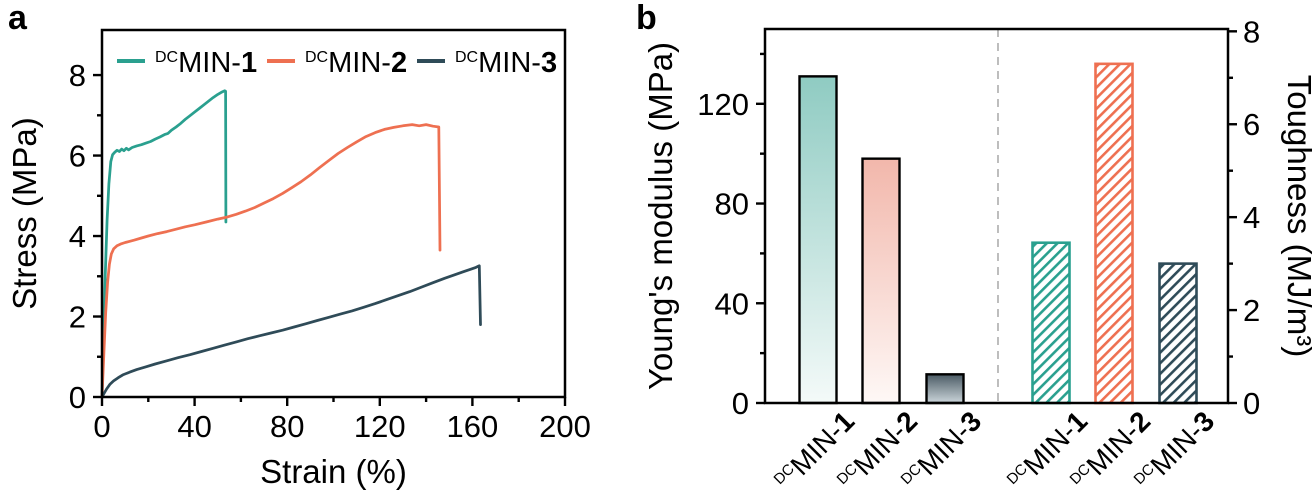 The height and width of the screenshot is (504, 1316). I want to click on panel-a-letter: a, so click(17, 18).